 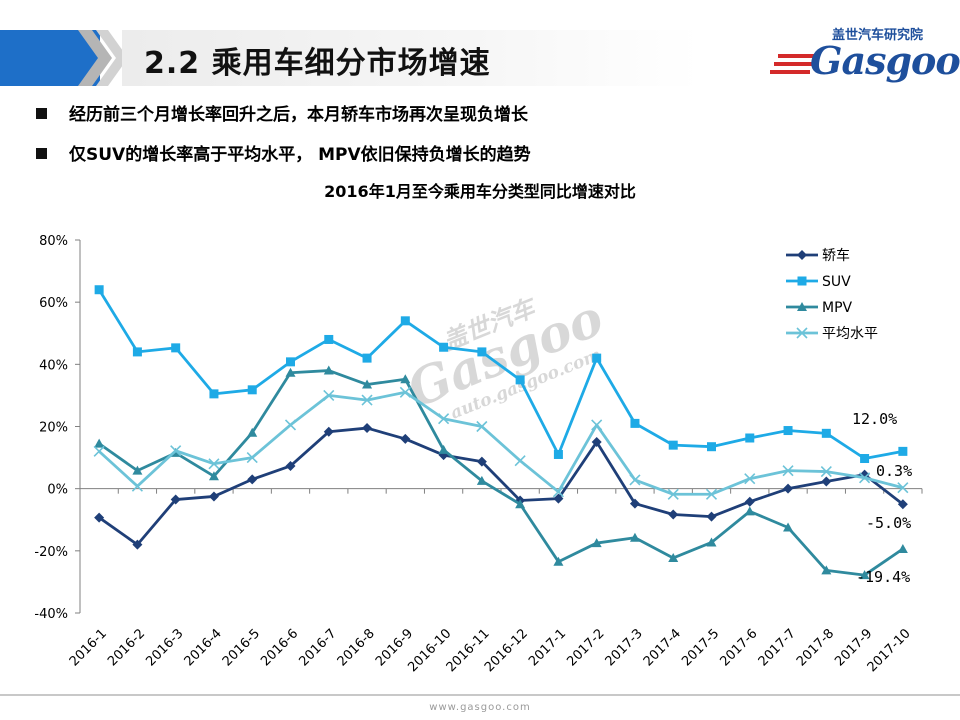 What do you see at coordinates (317, 647) in the screenshot?
I see `x-tick-label: 2016-7` at bounding box center [317, 647].